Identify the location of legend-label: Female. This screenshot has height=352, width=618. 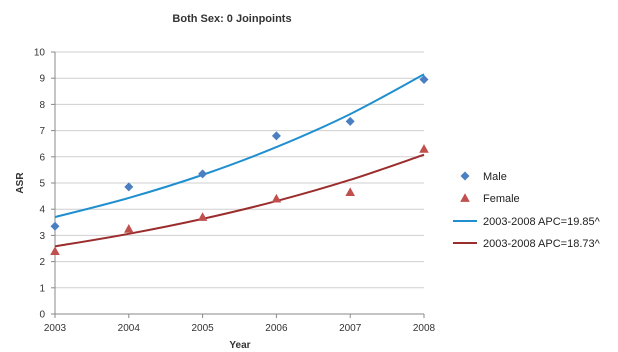
(501, 199).